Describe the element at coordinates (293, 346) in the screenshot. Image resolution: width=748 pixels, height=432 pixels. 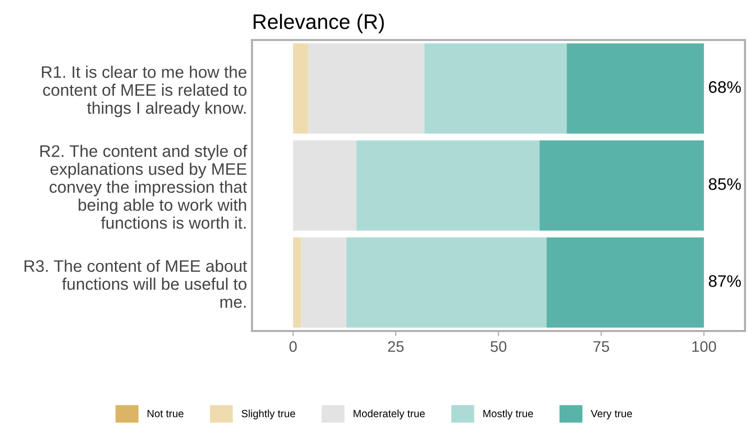
I see `x-tick-label: 0` at that location.